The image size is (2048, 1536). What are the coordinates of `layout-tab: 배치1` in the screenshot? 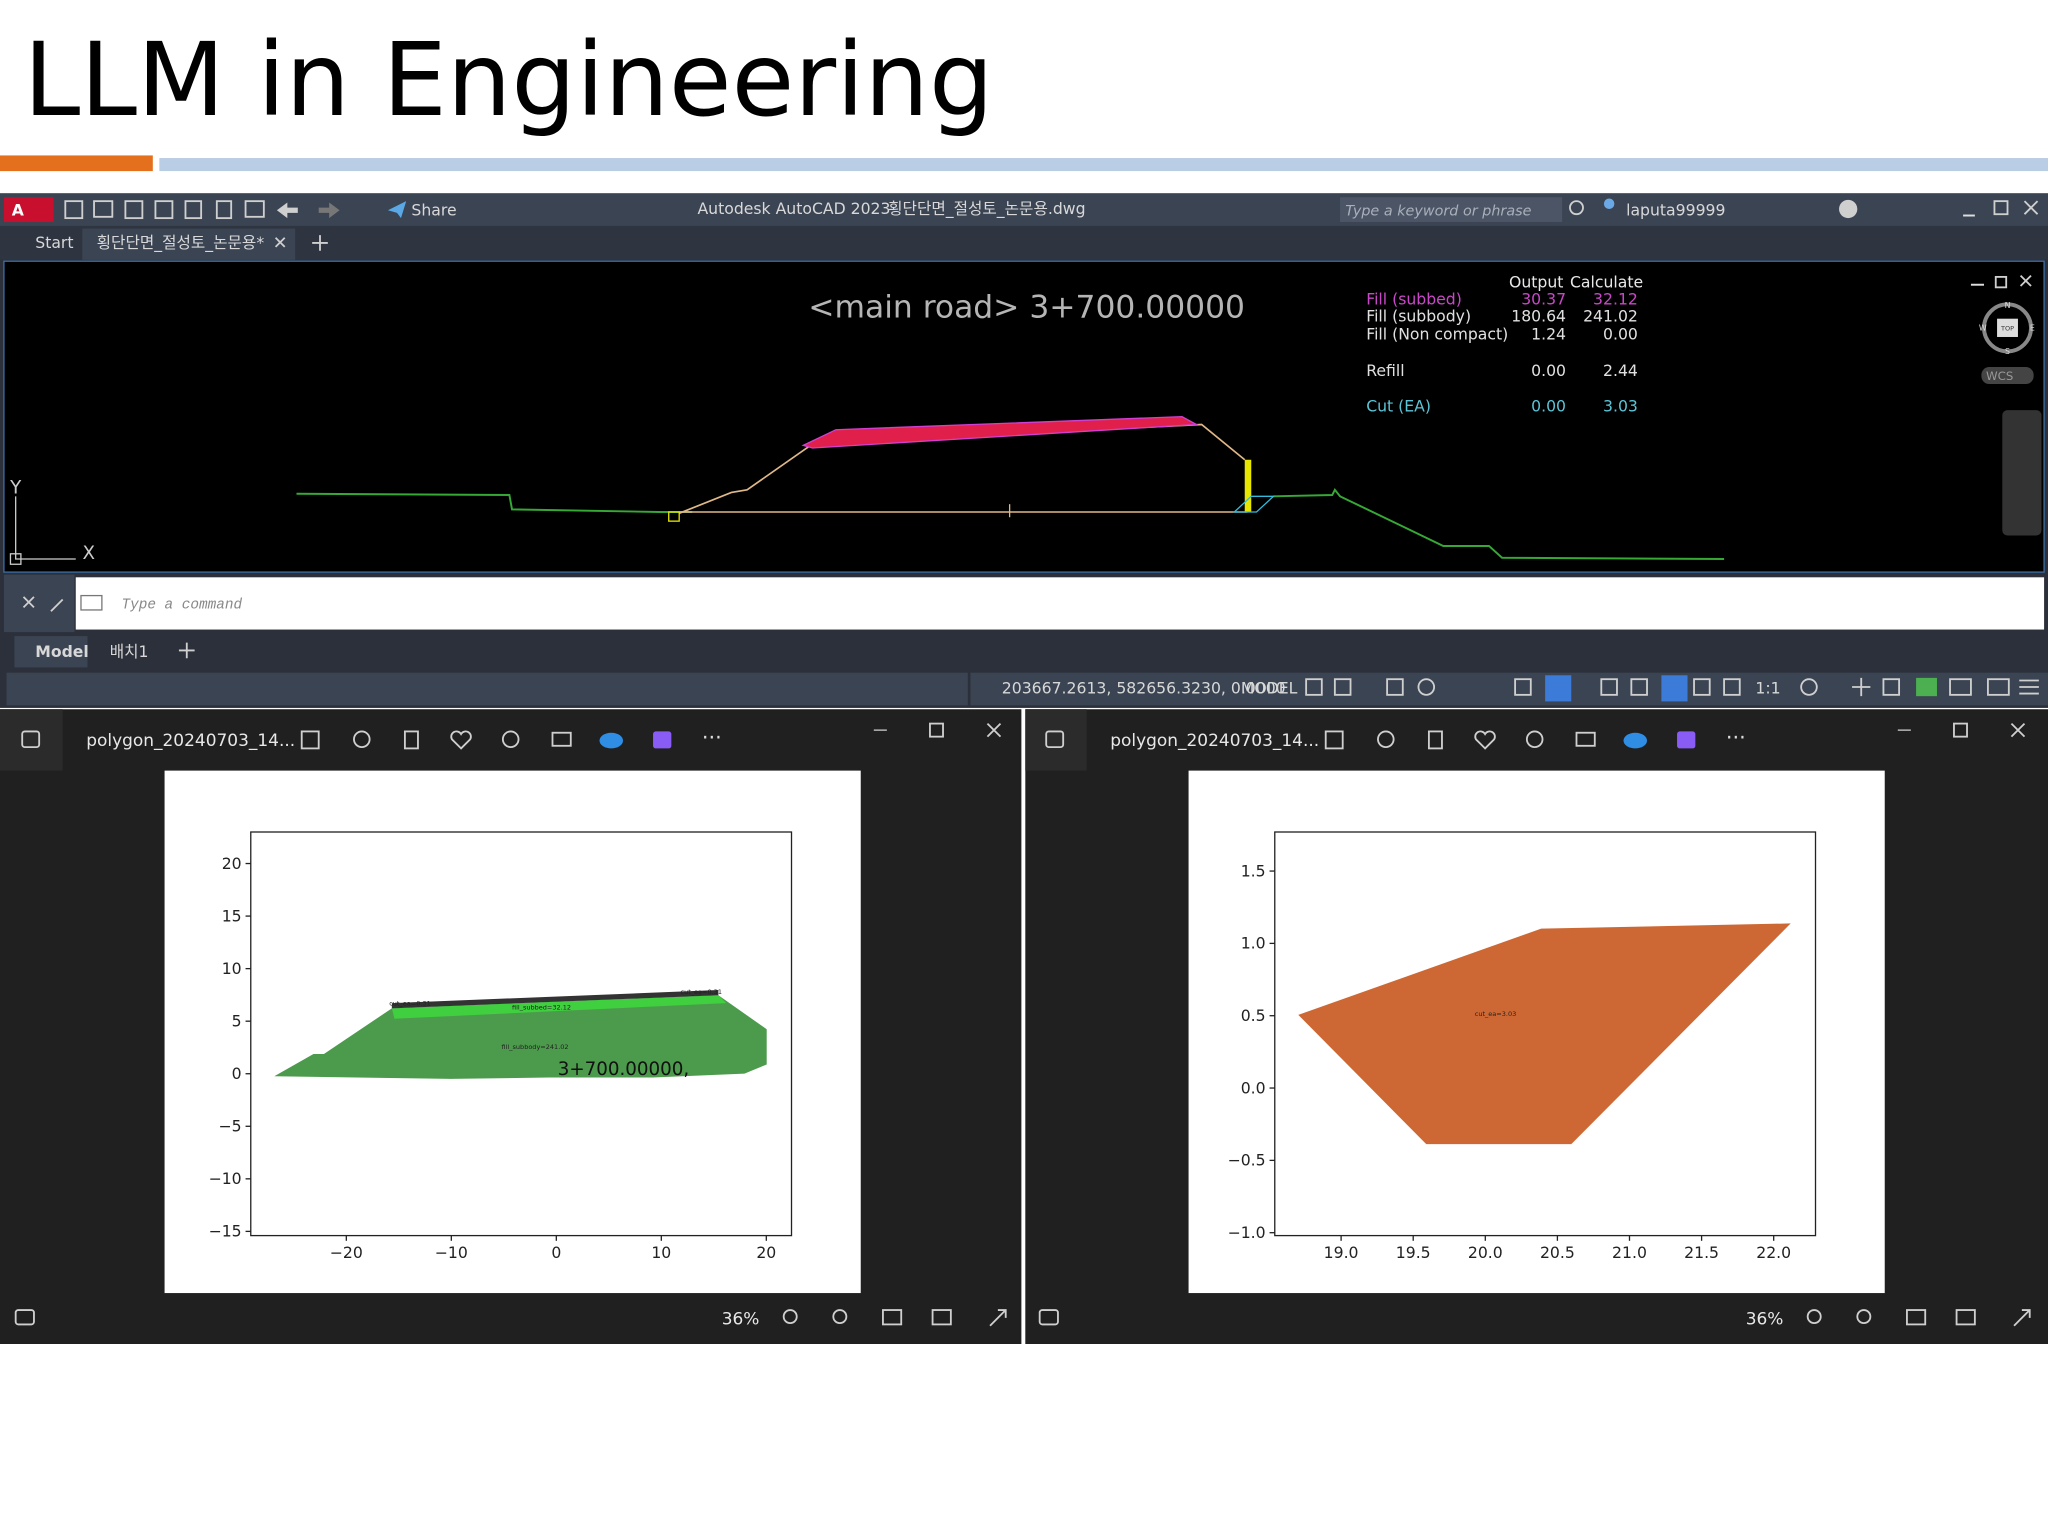 It's located at (129, 651).